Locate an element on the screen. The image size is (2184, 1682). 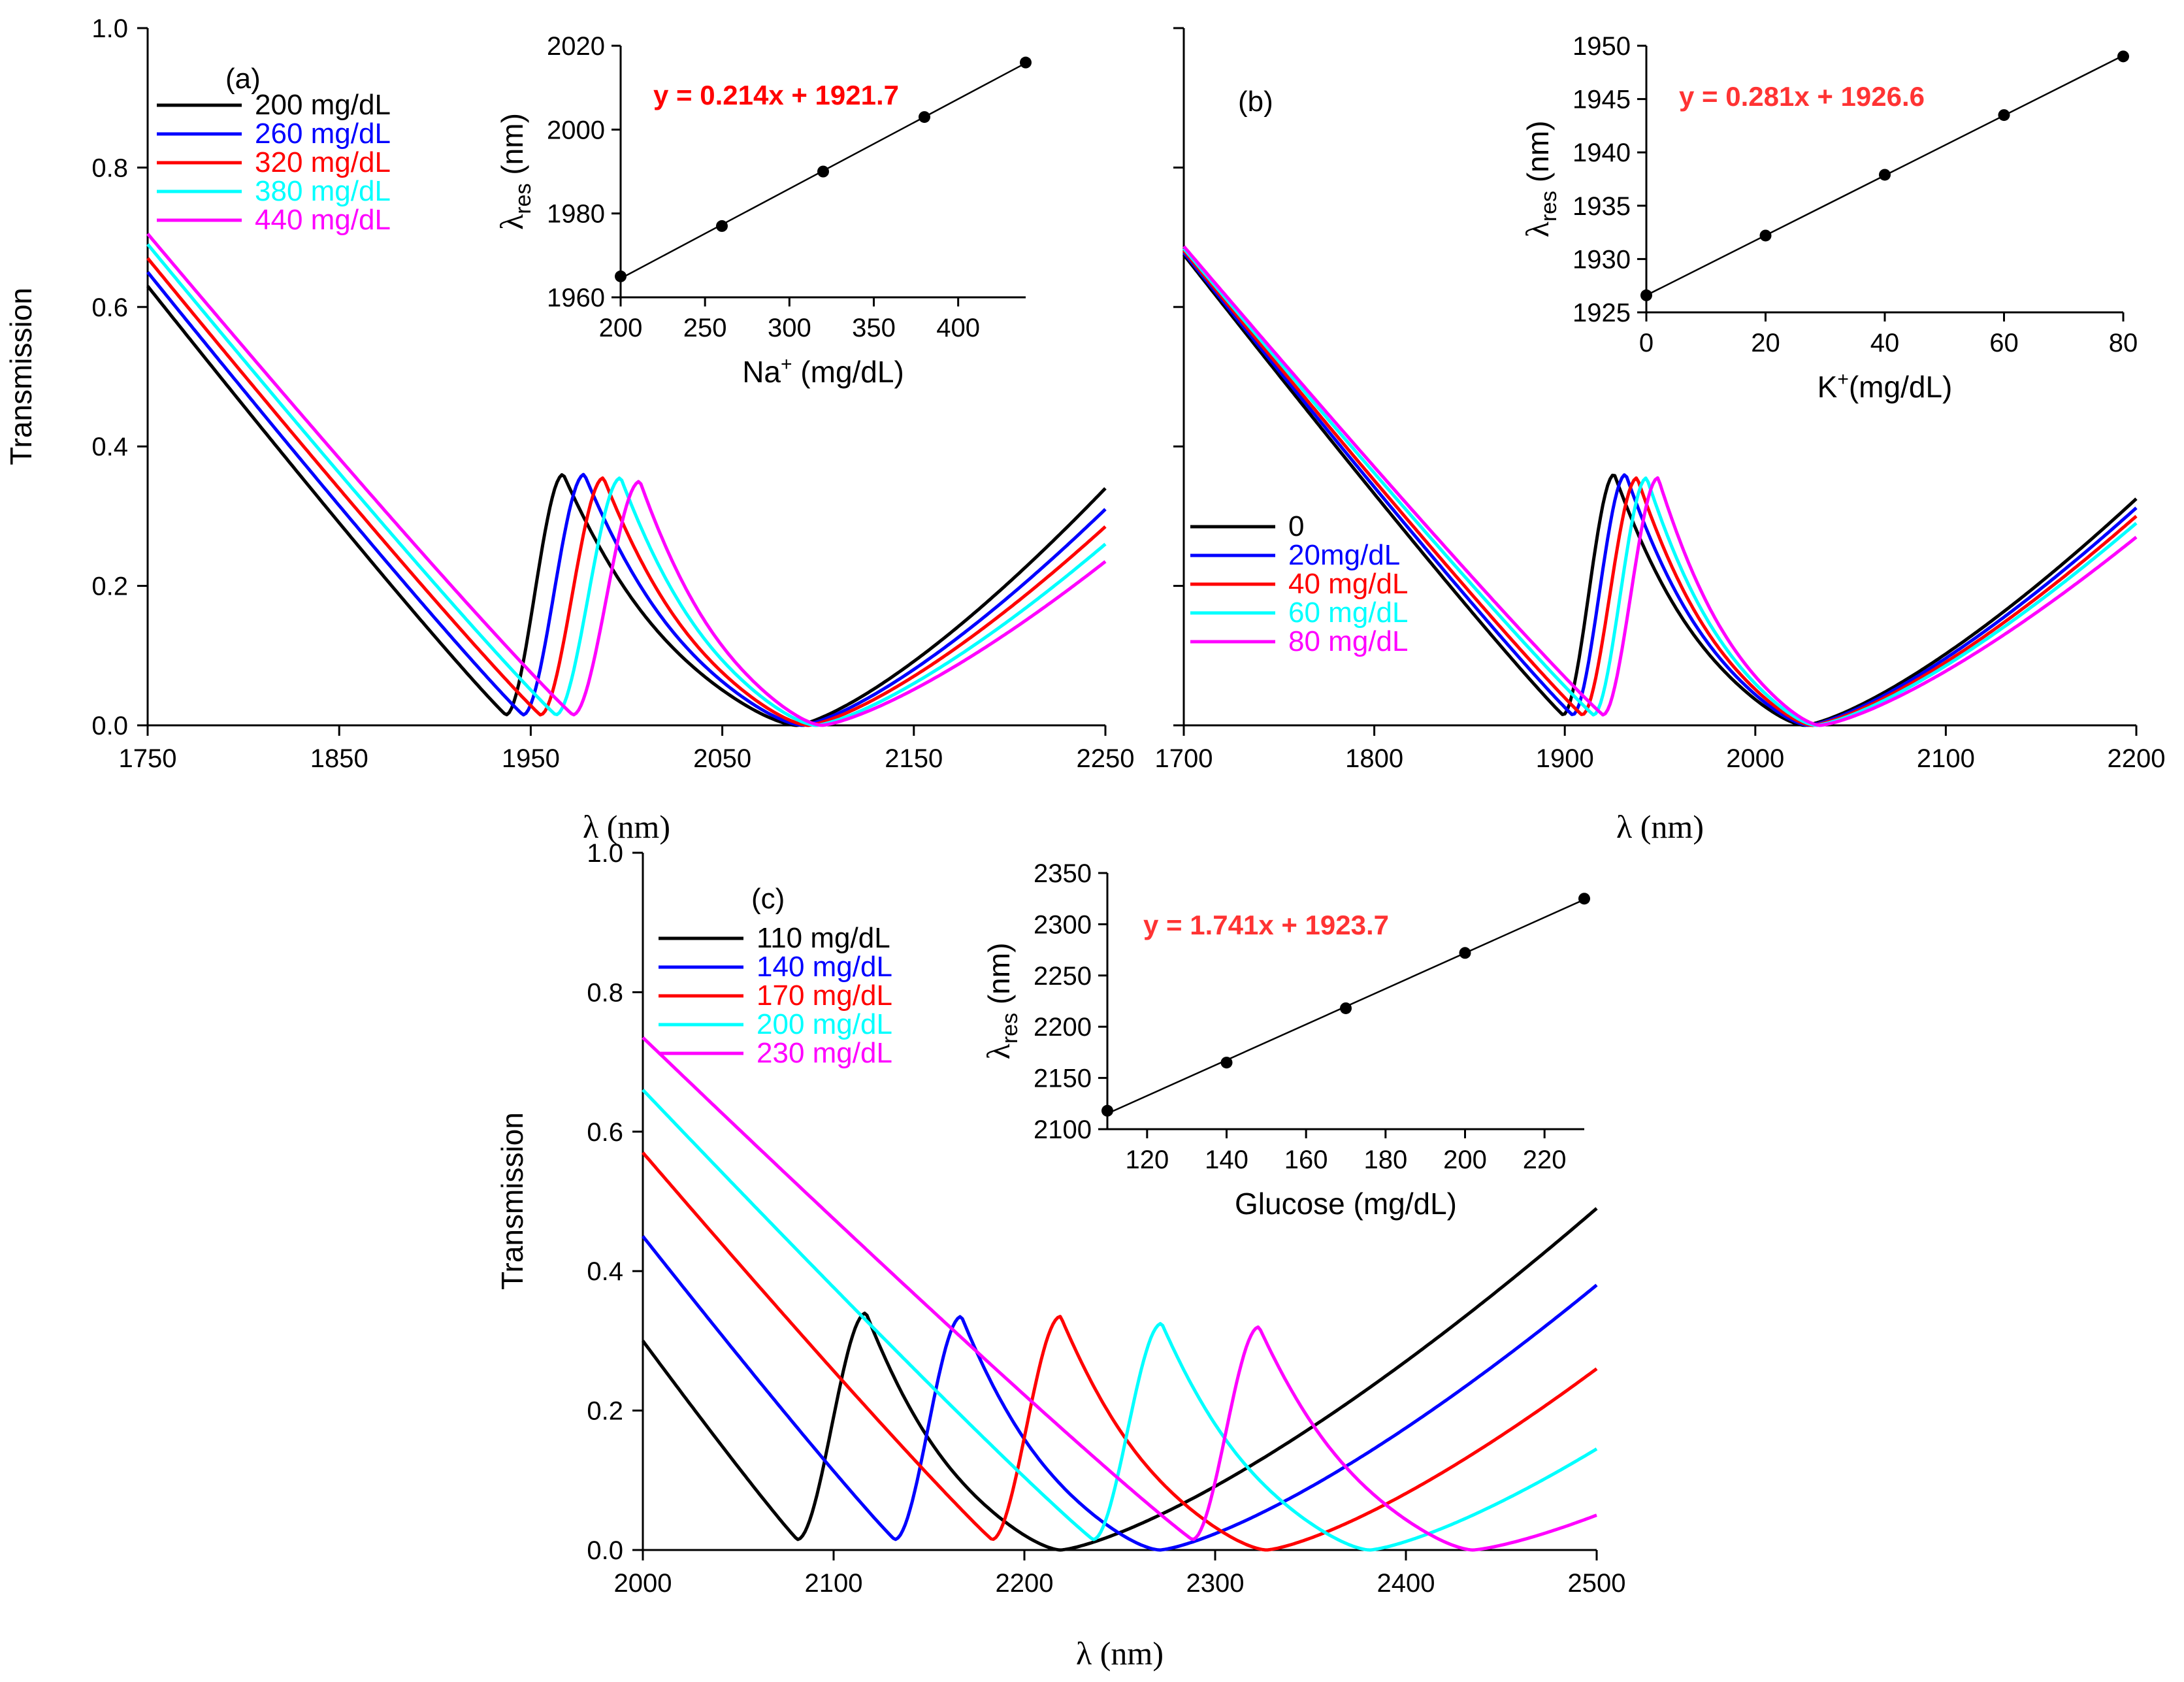
inset-y-tick-label: 2300 is located at coordinates (1063, 925).